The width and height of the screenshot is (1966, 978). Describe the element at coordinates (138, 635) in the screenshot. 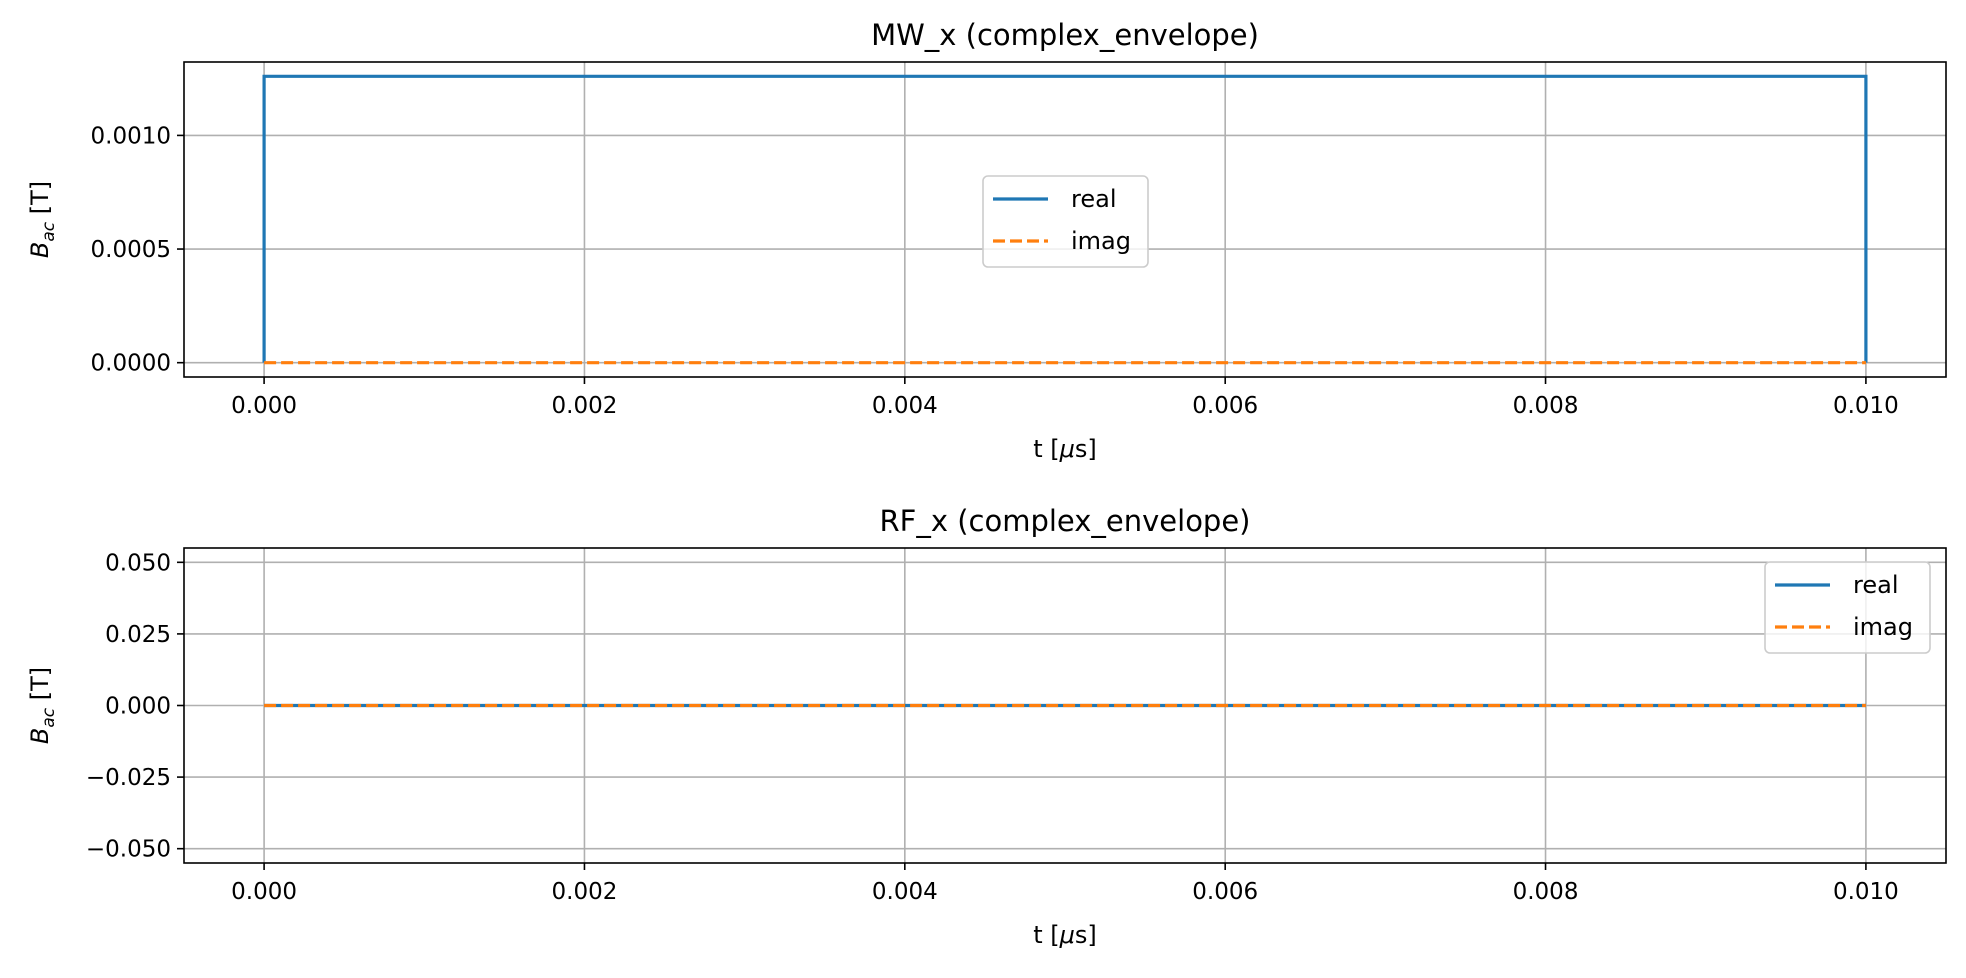

I see `y-tick-label: 0.025` at that location.